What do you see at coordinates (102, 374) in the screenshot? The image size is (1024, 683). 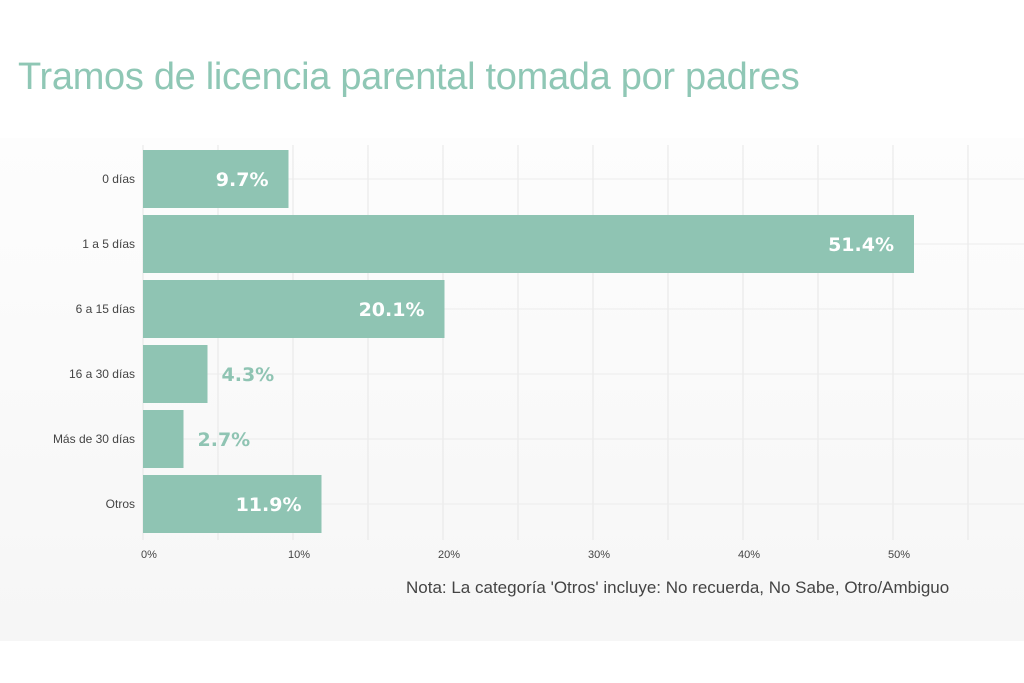 I see `category-label: 16 a 30 días` at bounding box center [102, 374].